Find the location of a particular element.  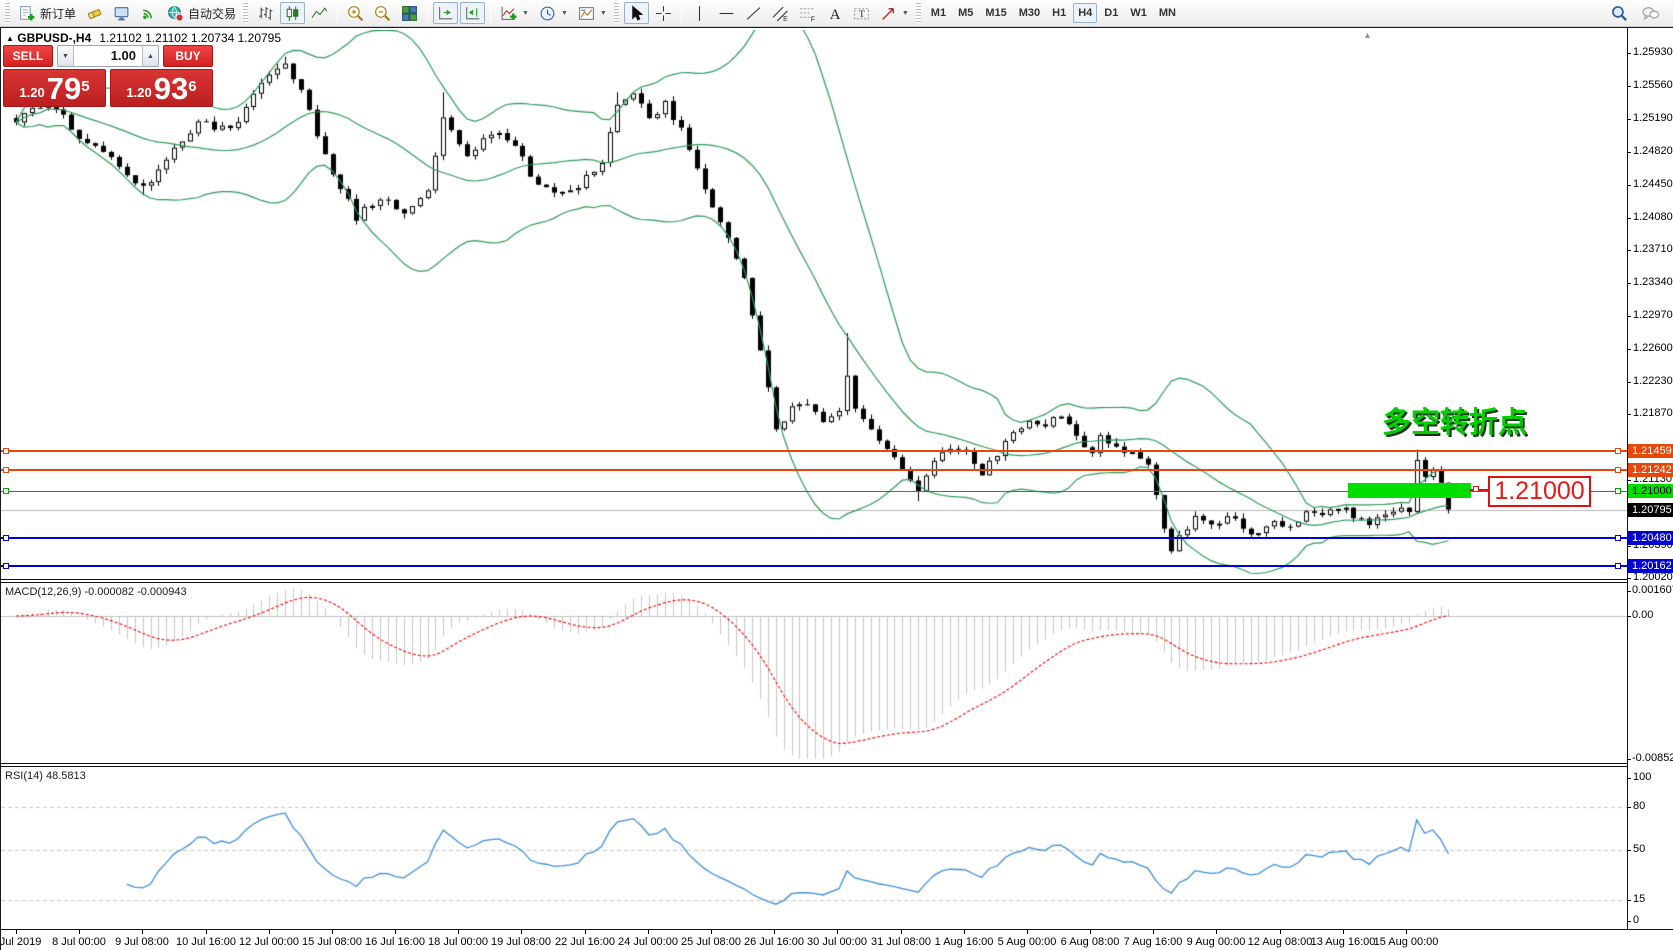

timeframe-h4-button: H4 is located at coordinates (1085, 13).